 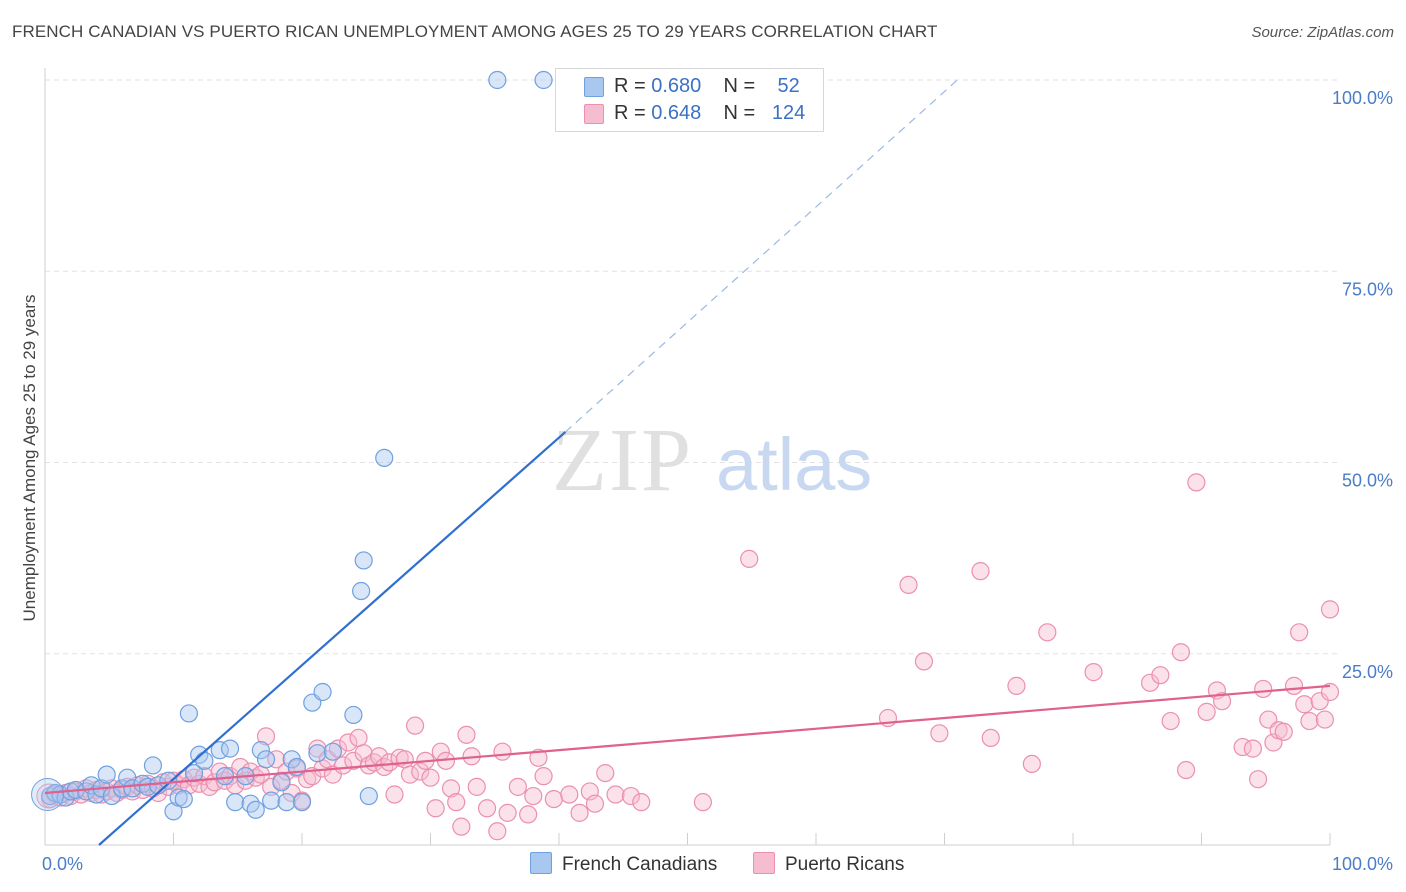 I want to click on watermark-zip: ZIP, so click(x=622, y=460).